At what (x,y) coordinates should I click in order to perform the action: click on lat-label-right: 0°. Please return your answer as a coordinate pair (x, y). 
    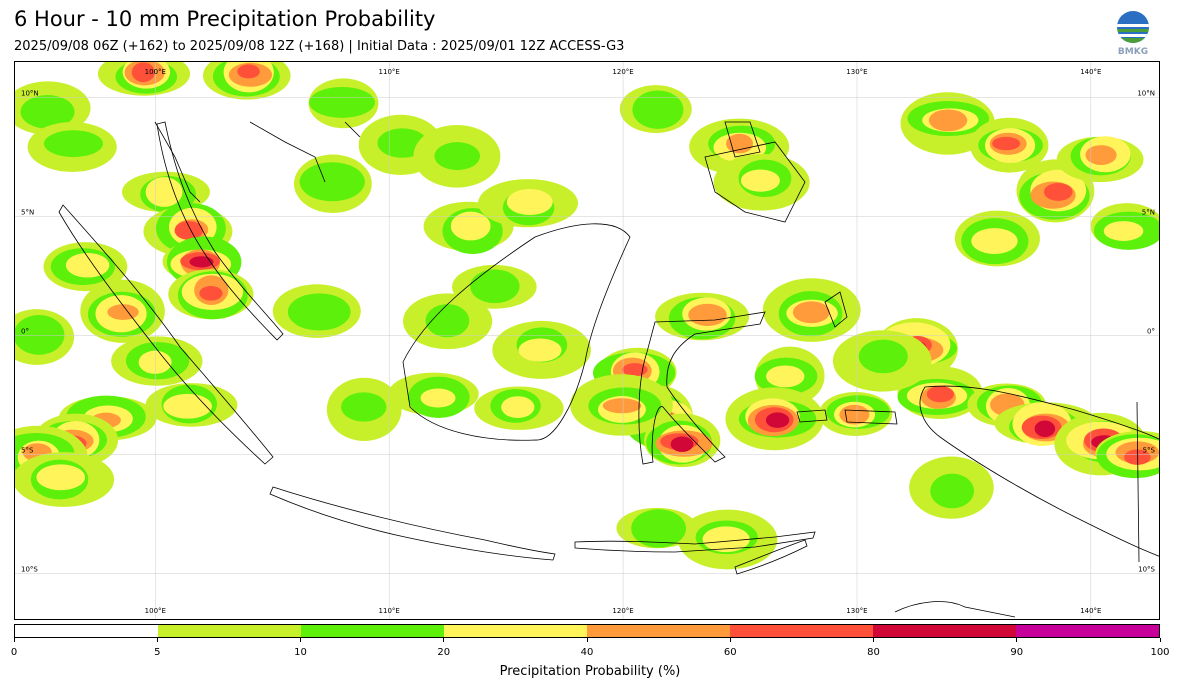
    Looking at the image, I should click on (1151, 332).